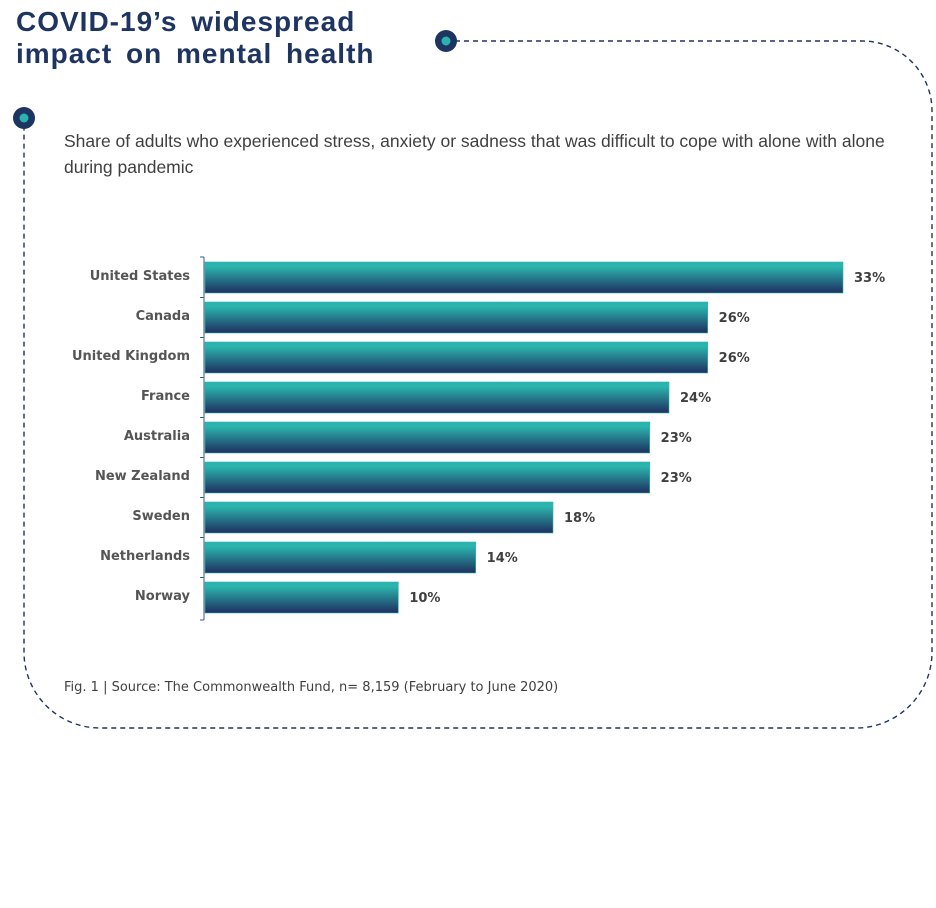 This screenshot has height=908, width=936. What do you see at coordinates (579, 518) in the screenshot?
I see `value-label: 18%` at bounding box center [579, 518].